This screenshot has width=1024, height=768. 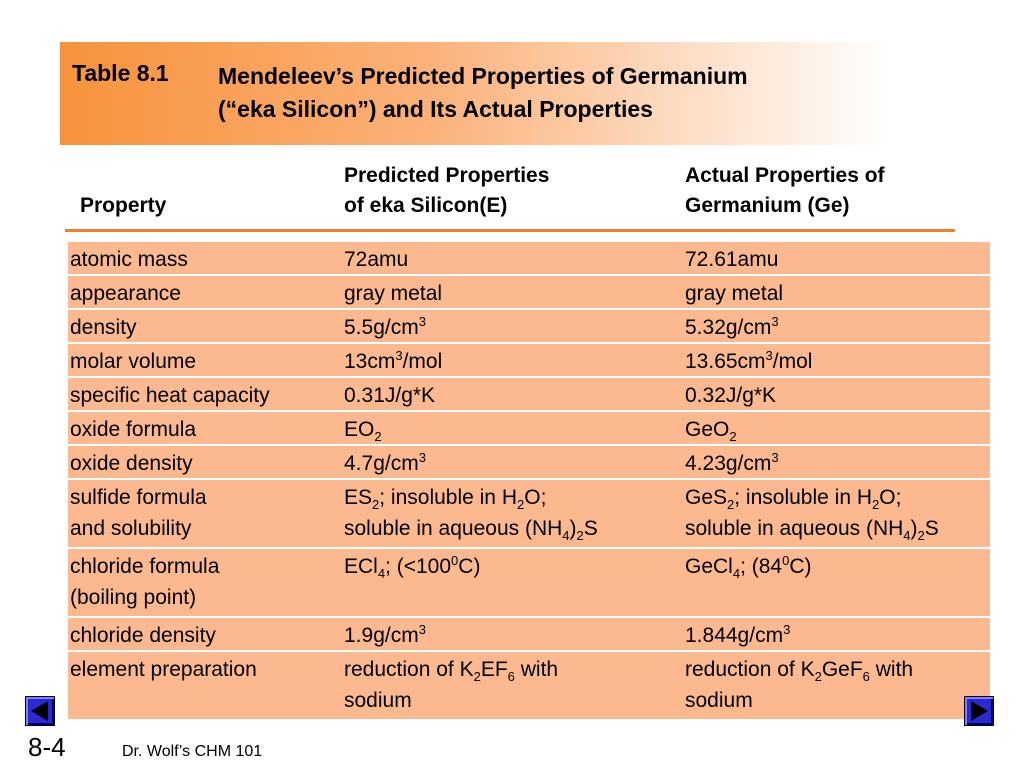 I want to click on table-cell: sulfide formula and solubility, so click(x=138, y=513).